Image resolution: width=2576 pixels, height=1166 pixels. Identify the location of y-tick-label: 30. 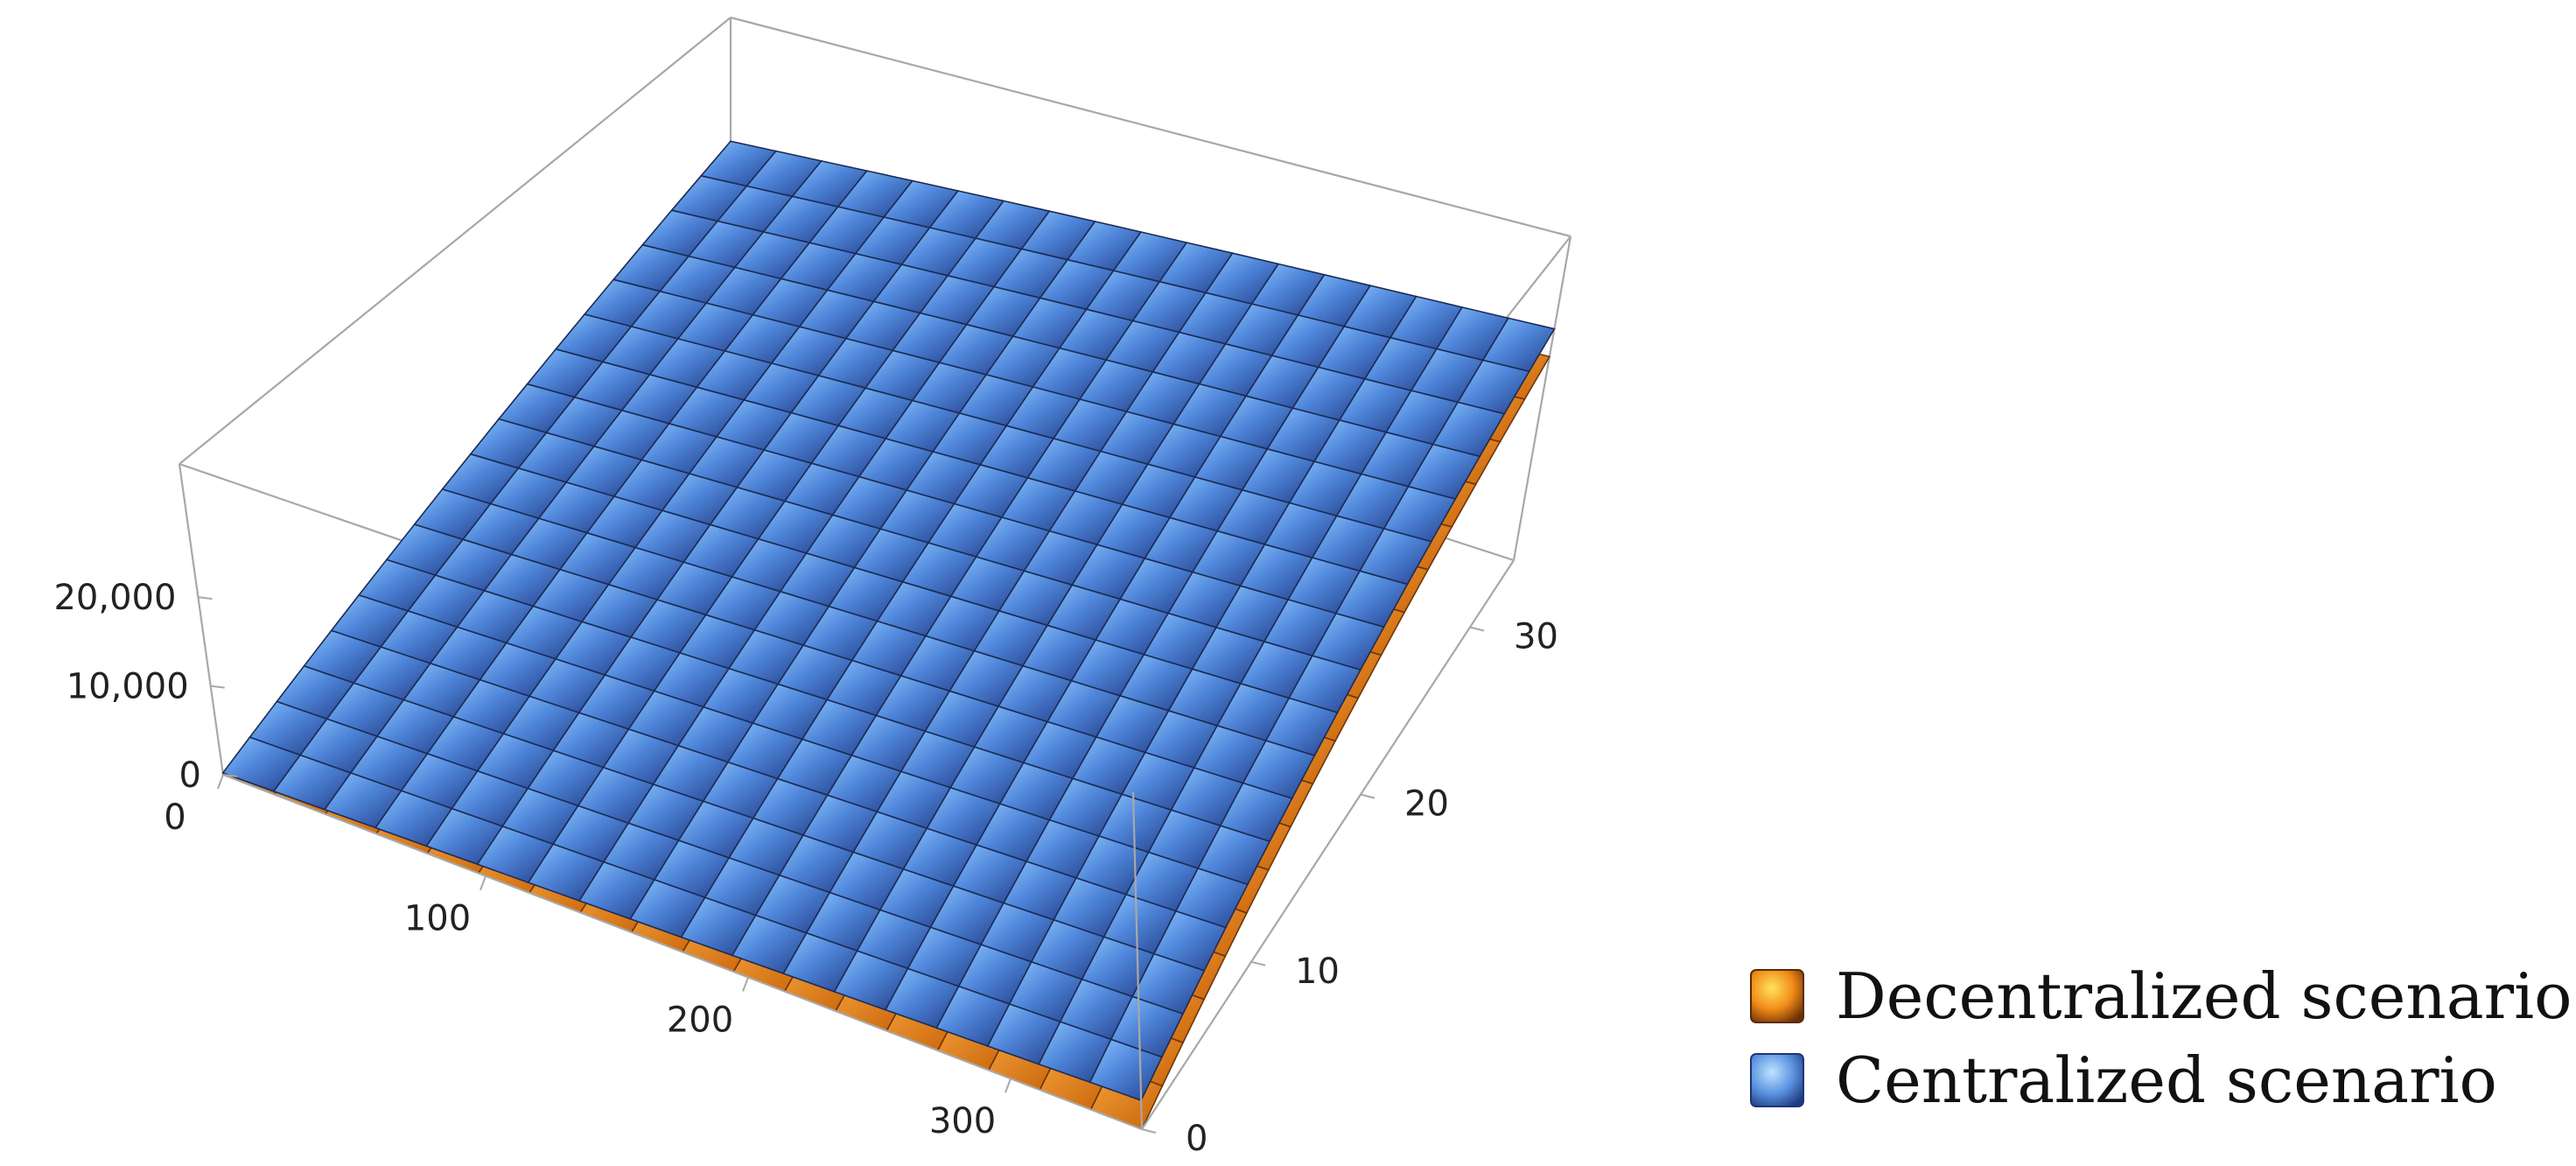
(1536, 636).